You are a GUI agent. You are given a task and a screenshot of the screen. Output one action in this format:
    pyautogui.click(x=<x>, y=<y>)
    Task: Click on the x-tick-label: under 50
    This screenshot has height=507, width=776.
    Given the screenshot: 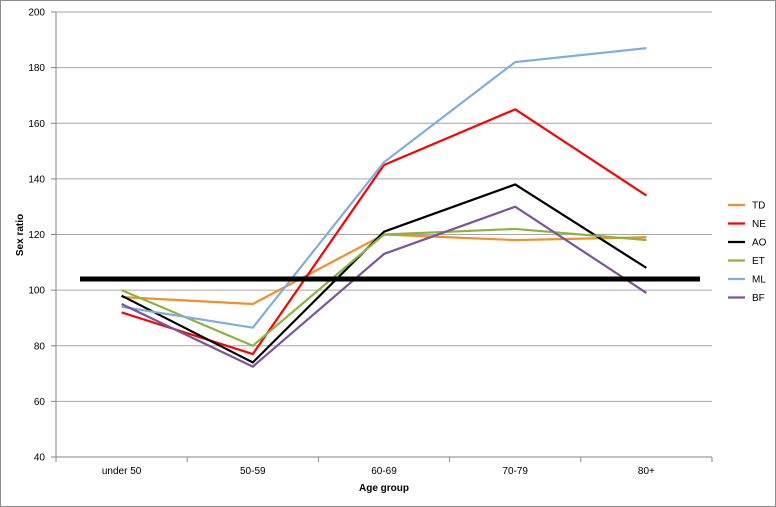 What is the action you would take?
    pyautogui.click(x=122, y=471)
    